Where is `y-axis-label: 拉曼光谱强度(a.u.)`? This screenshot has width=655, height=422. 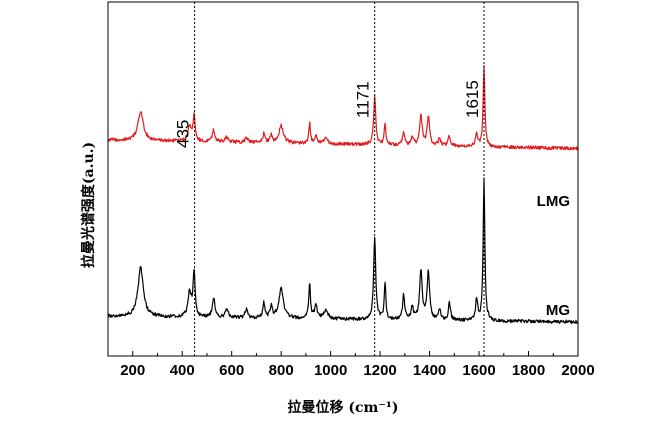 y-axis-label: 拉曼光谱强度(a.u.) is located at coordinates (88, 205).